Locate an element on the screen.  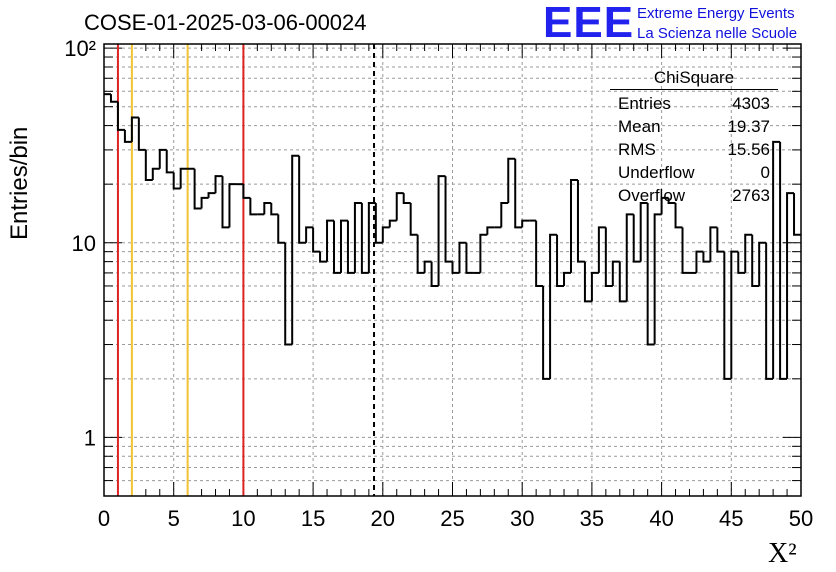
logo-line-2: La Scienza nelle Scuole is located at coordinates (717, 33).